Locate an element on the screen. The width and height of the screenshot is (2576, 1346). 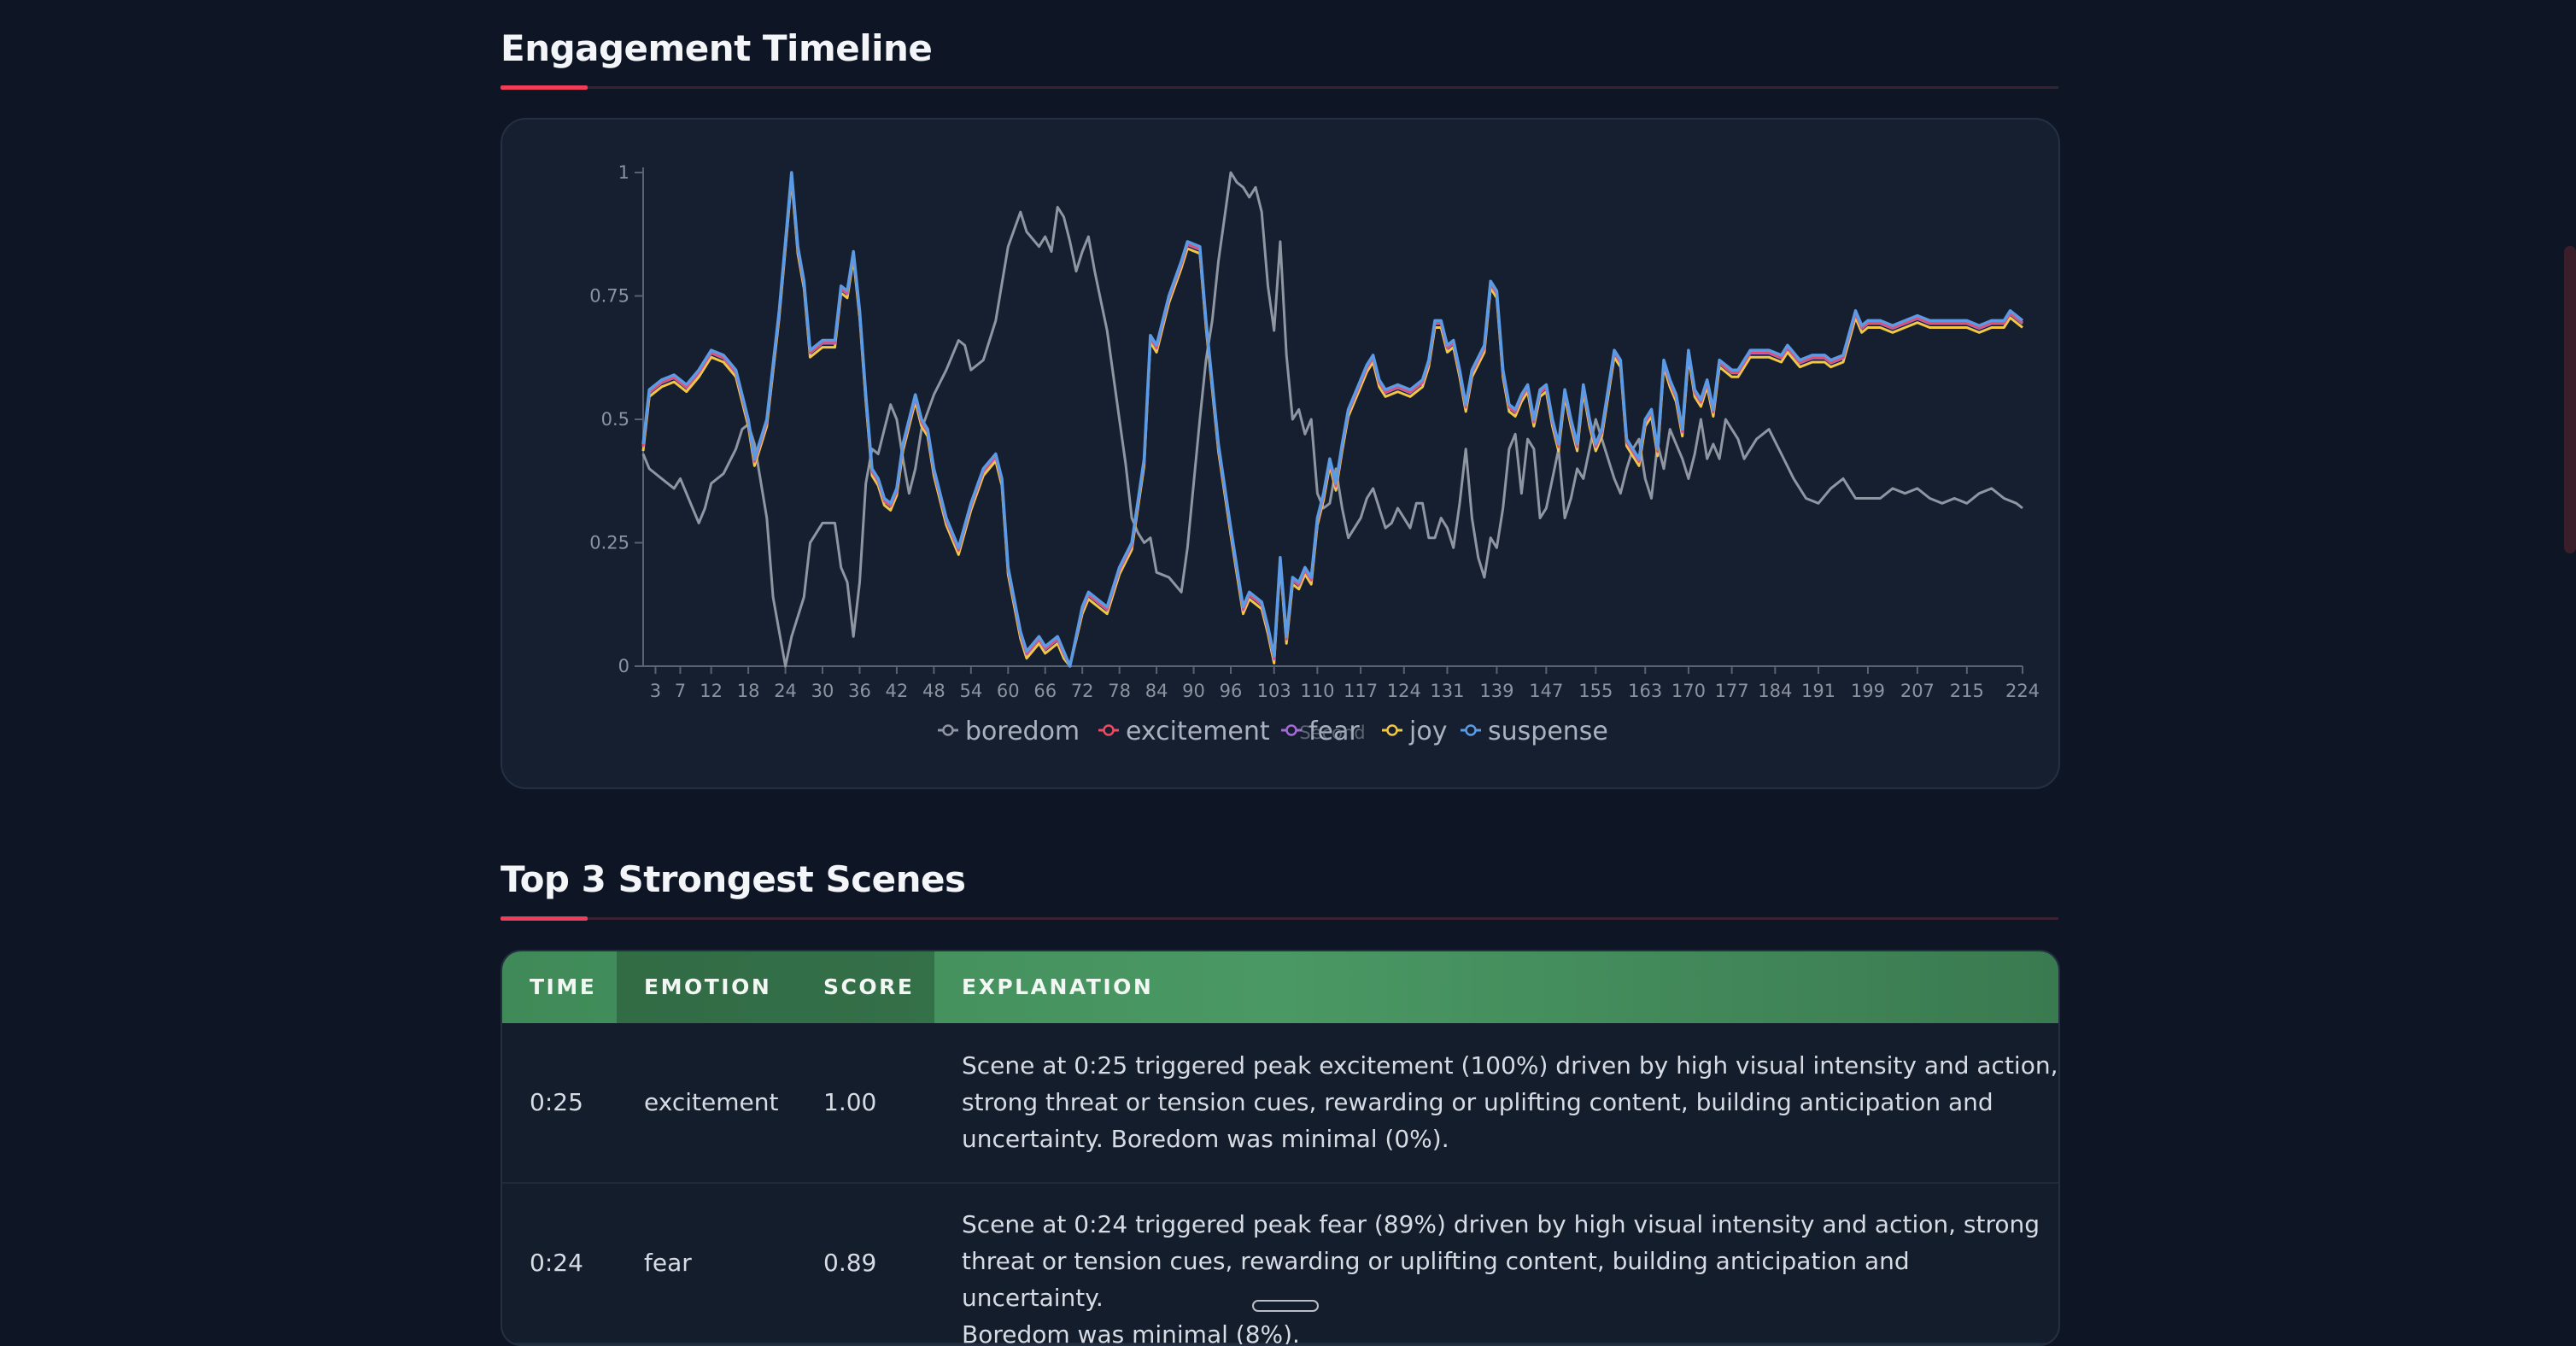
x-tick-label: 96 is located at coordinates (1231, 691).